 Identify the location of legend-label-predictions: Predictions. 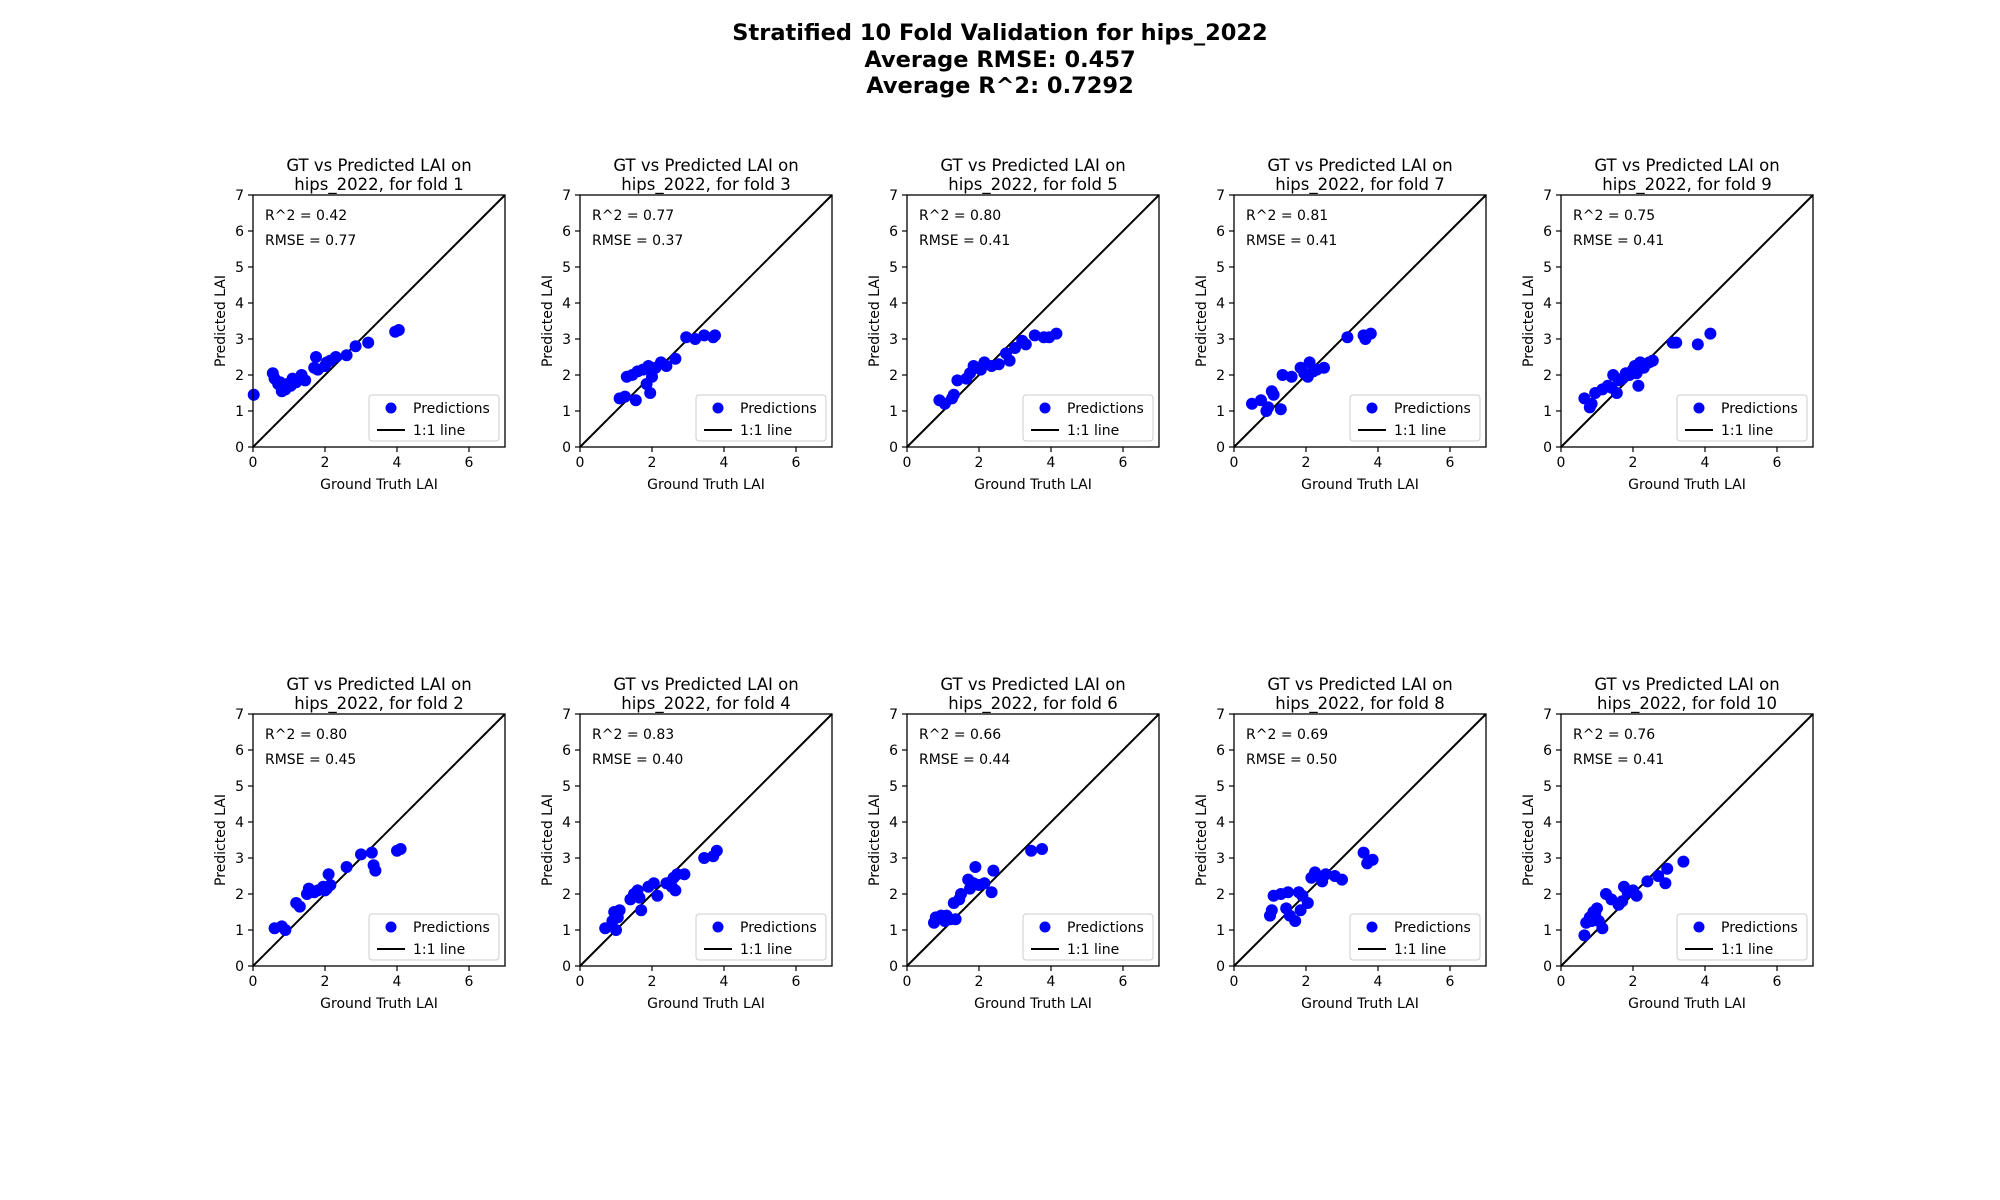
(778, 409).